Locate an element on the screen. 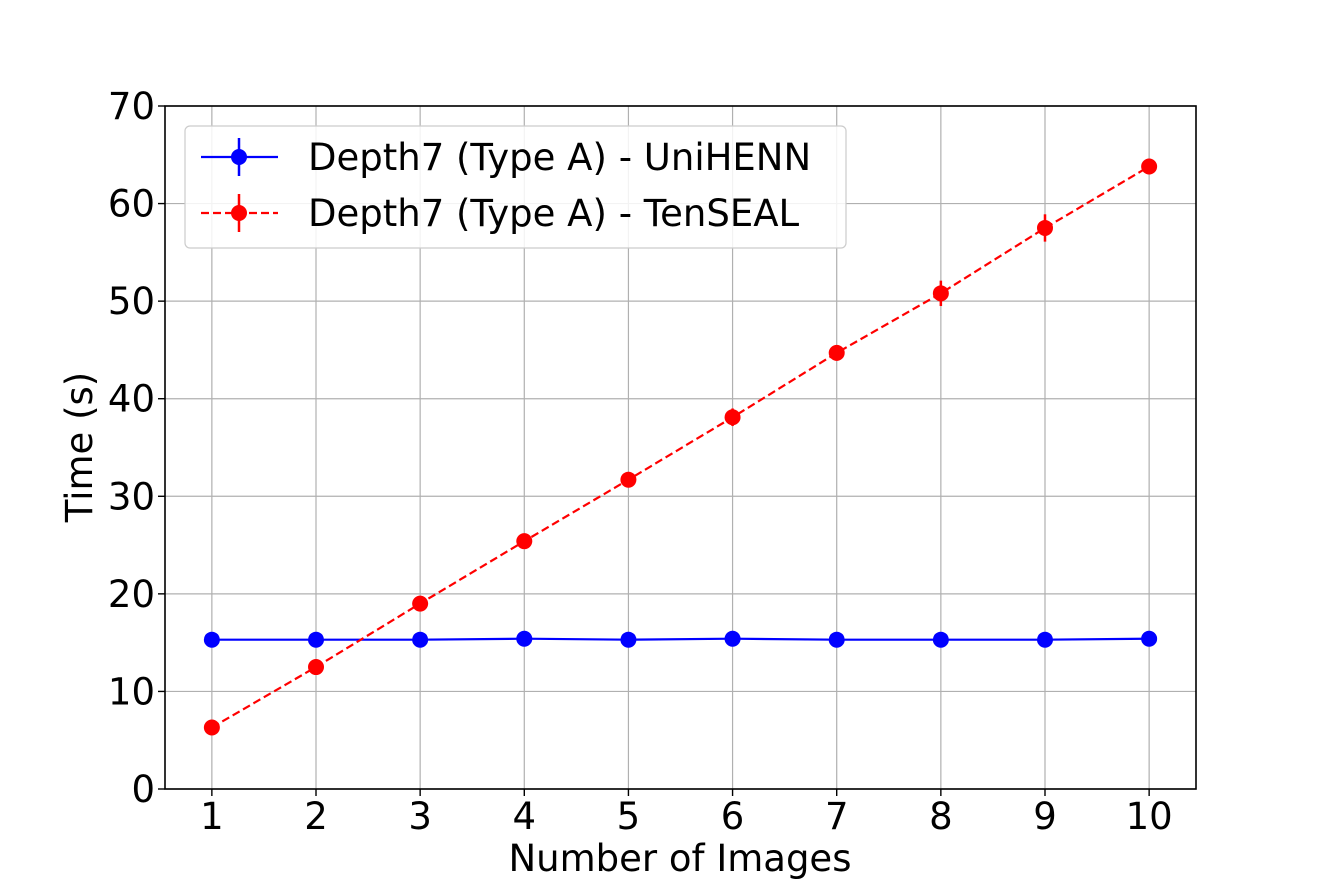  y-tick-label: 50 is located at coordinates (131, 301).